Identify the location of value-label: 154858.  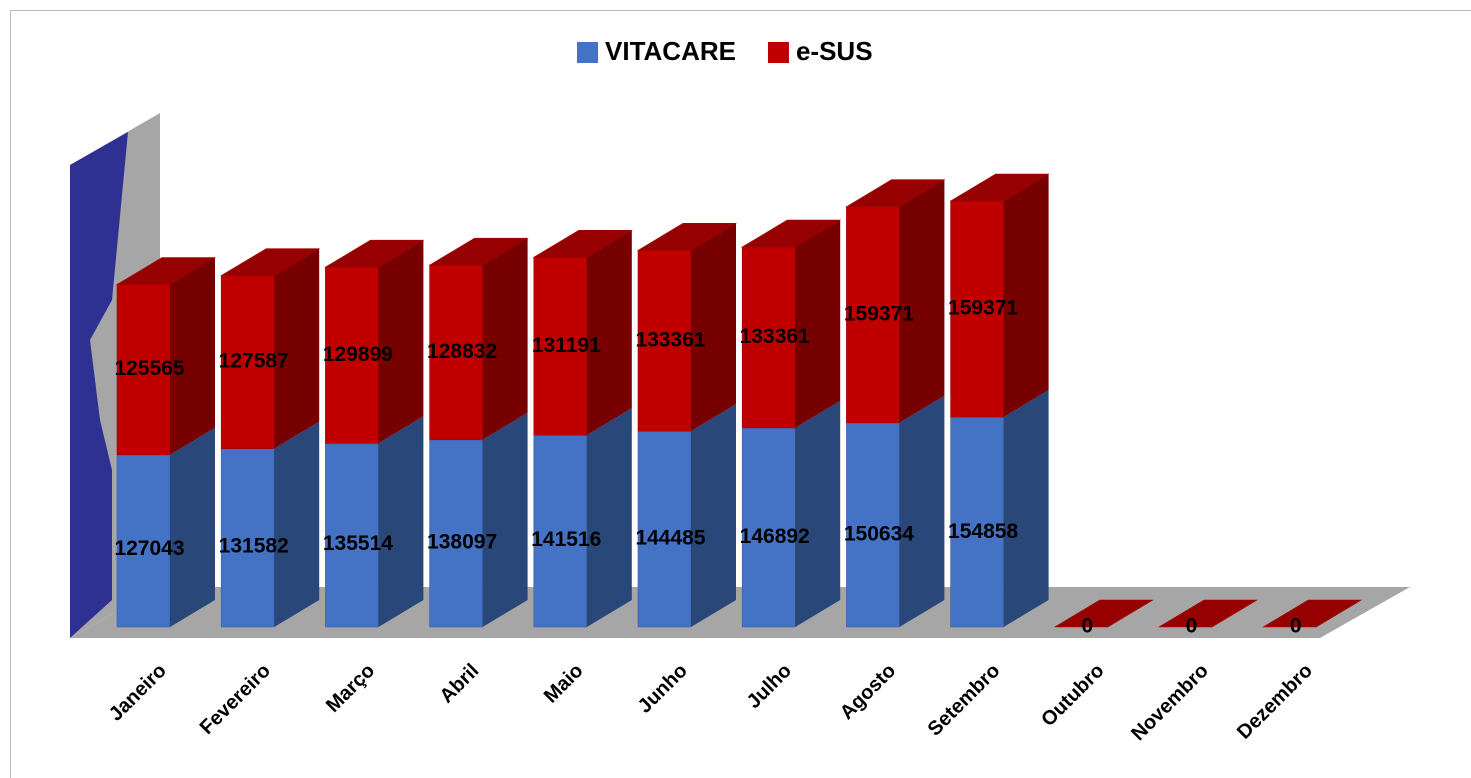
(983, 531).